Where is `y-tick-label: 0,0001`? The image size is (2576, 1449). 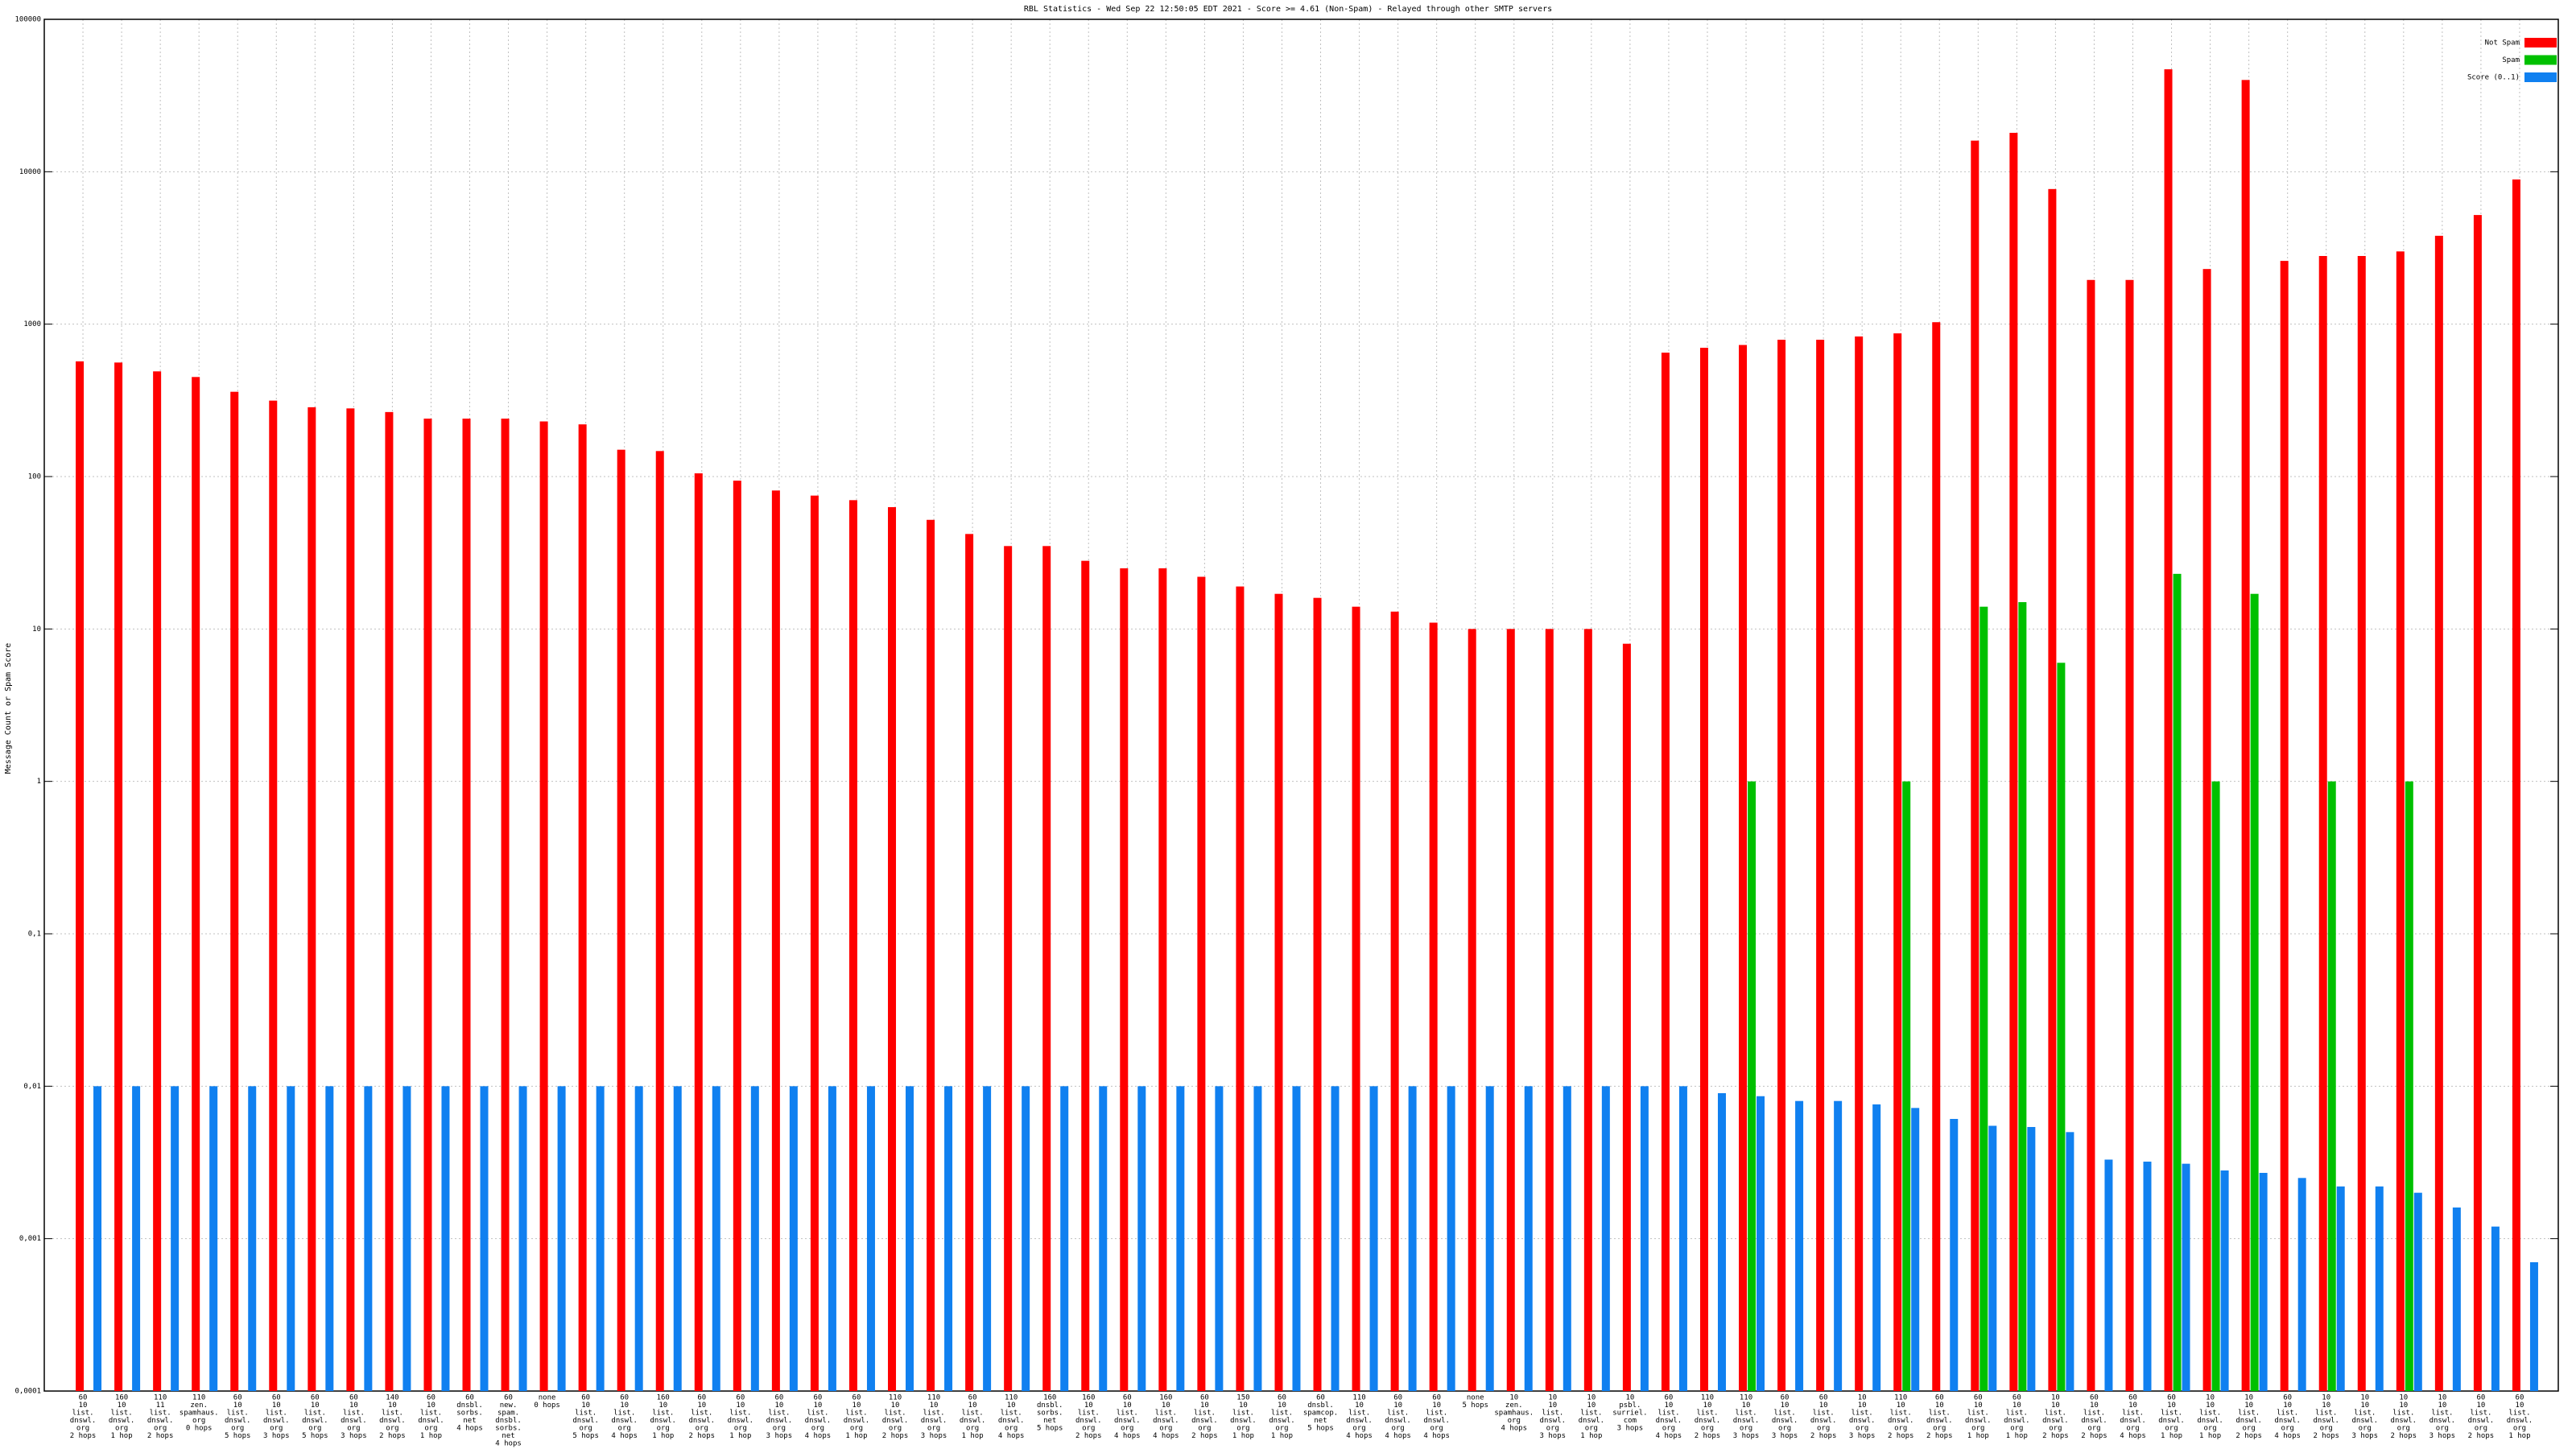
y-tick-label: 0,0001 is located at coordinates (27, 1392).